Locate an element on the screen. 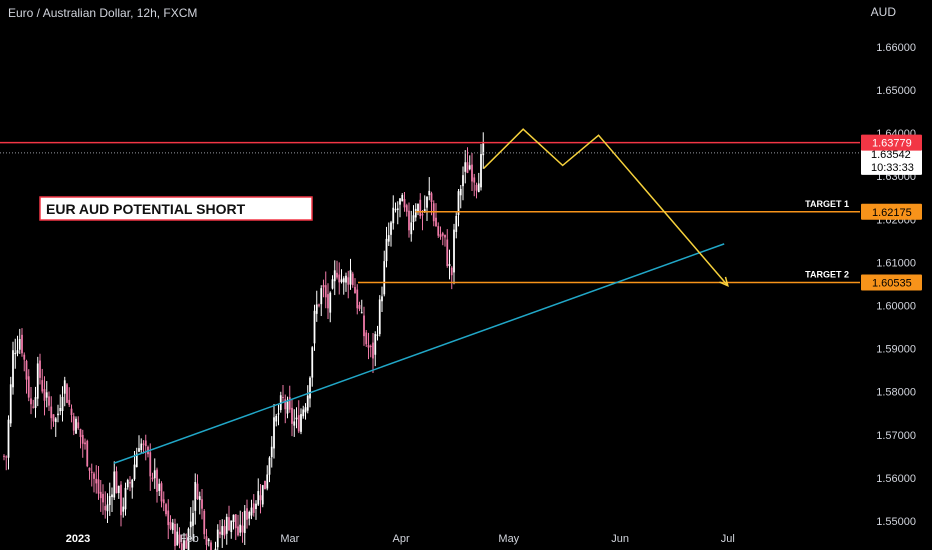 Image resolution: width=932 pixels, height=550 pixels. price-tick-label: 1.58000 is located at coordinates (896, 393).